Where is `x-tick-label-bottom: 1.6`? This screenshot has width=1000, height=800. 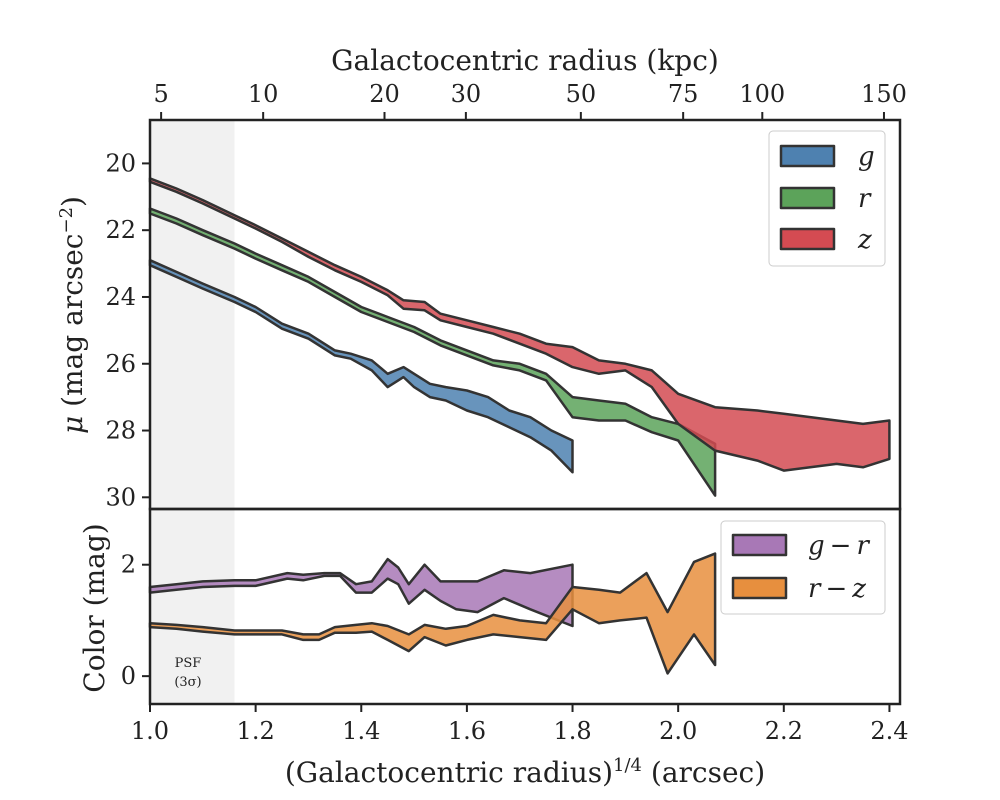 x-tick-label-bottom: 1.6 is located at coordinates (467, 731).